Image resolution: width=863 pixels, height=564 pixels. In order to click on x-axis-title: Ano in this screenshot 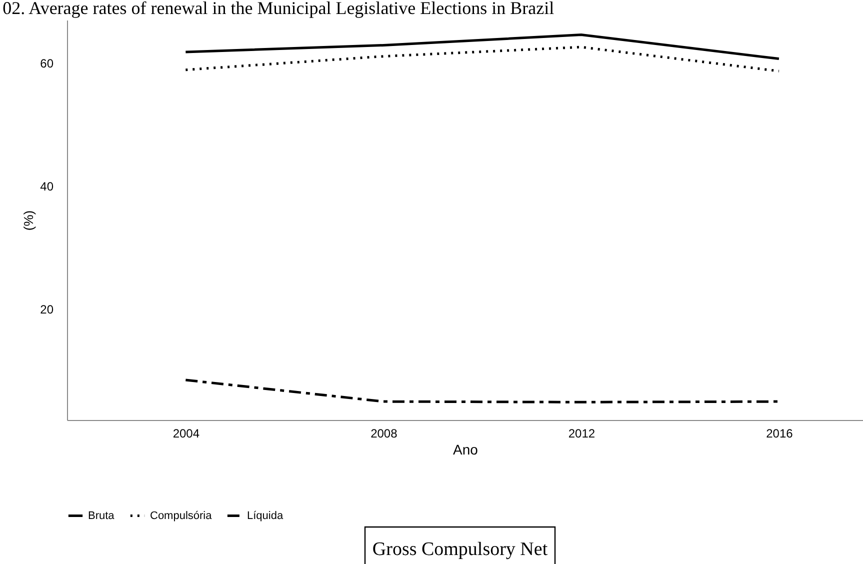, I will do `click(465, 450)`.